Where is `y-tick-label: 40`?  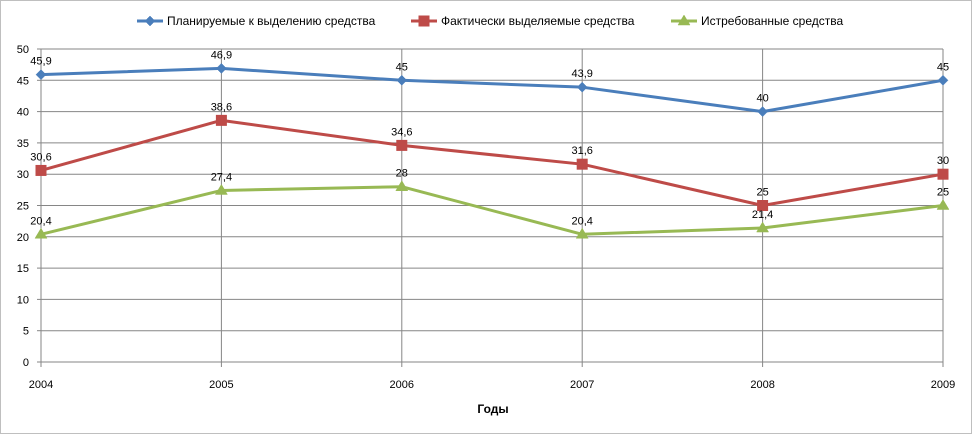 y-tick-label: 40 is located at coordinates (23, 113).